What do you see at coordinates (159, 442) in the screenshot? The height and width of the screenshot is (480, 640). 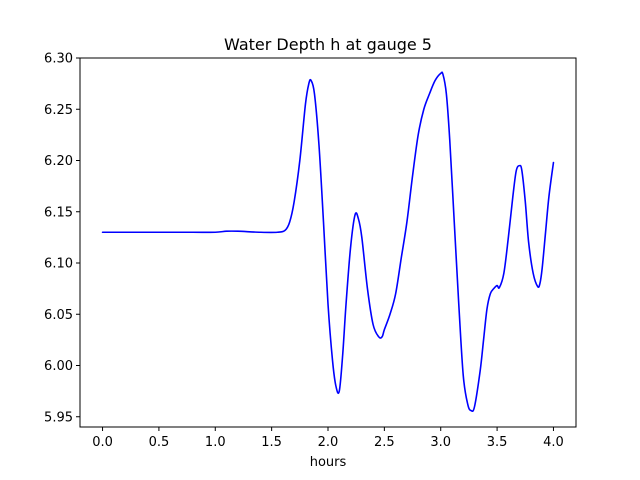 I see `x-tick-label: 0.5` at bounding box center [159, 442].